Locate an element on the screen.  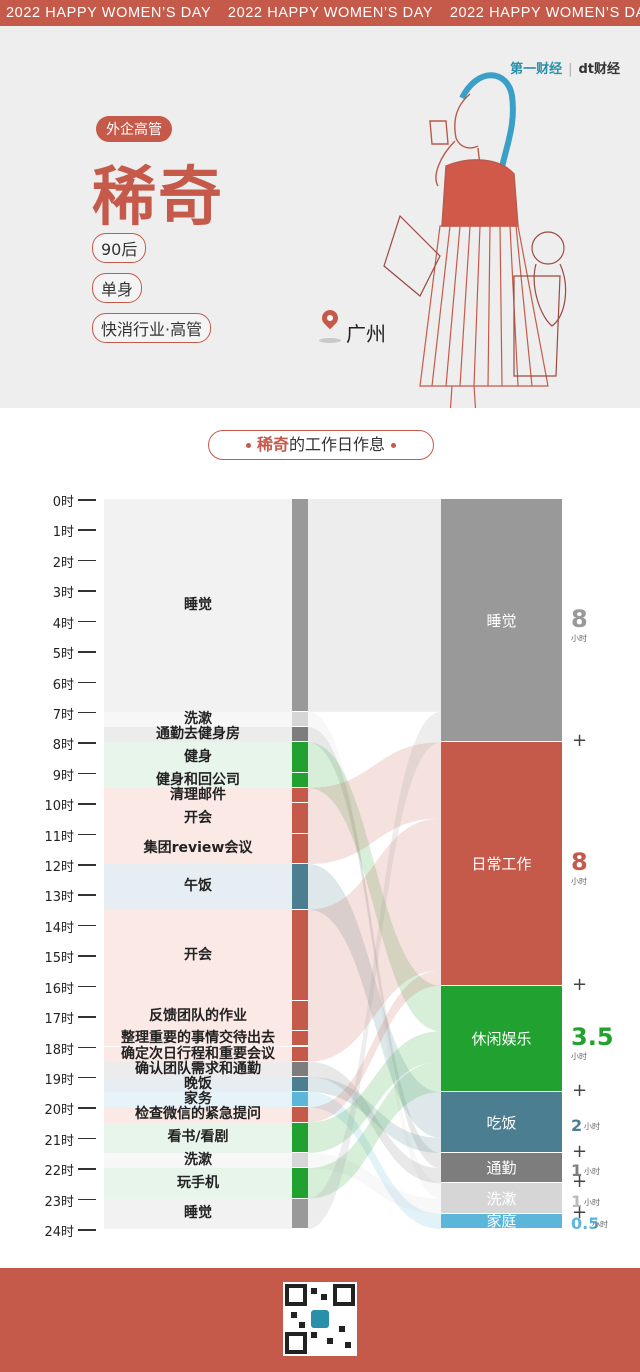
y-tick-label: 20时 is located at coordinates (59, 1111).